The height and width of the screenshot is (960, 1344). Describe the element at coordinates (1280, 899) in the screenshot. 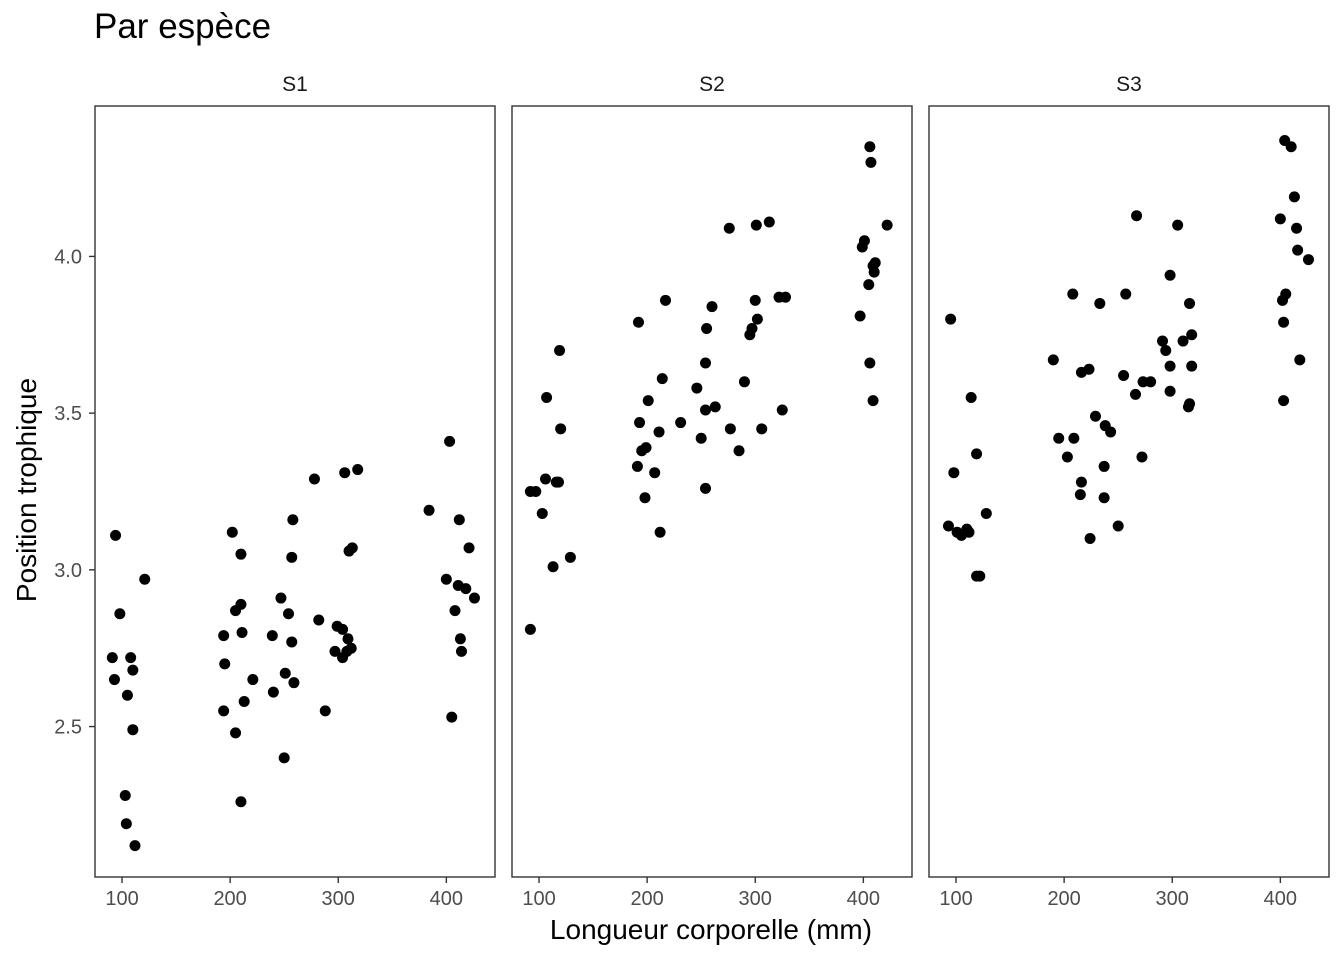

I see `x-tick-label: 400` at that location.